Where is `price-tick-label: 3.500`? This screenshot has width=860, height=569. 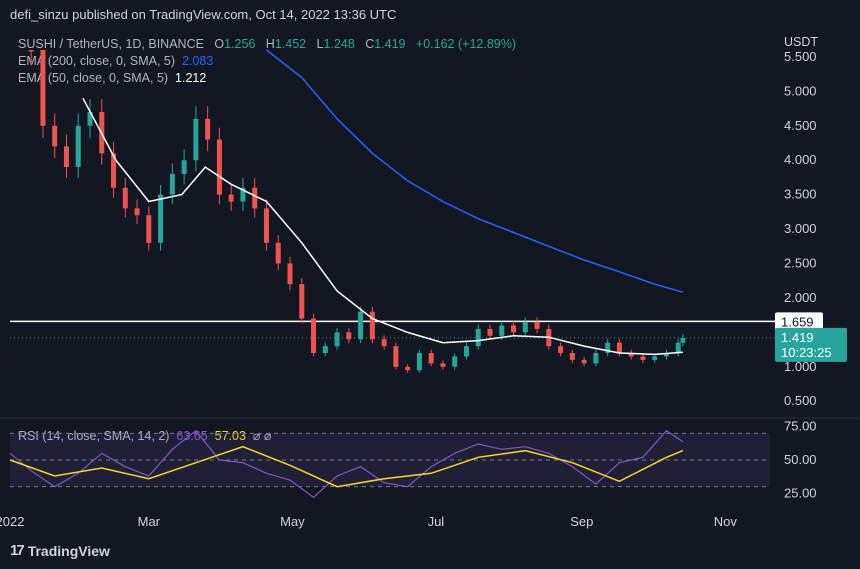
price-tick-label: 3.500 is located at coordinates (800, 194).